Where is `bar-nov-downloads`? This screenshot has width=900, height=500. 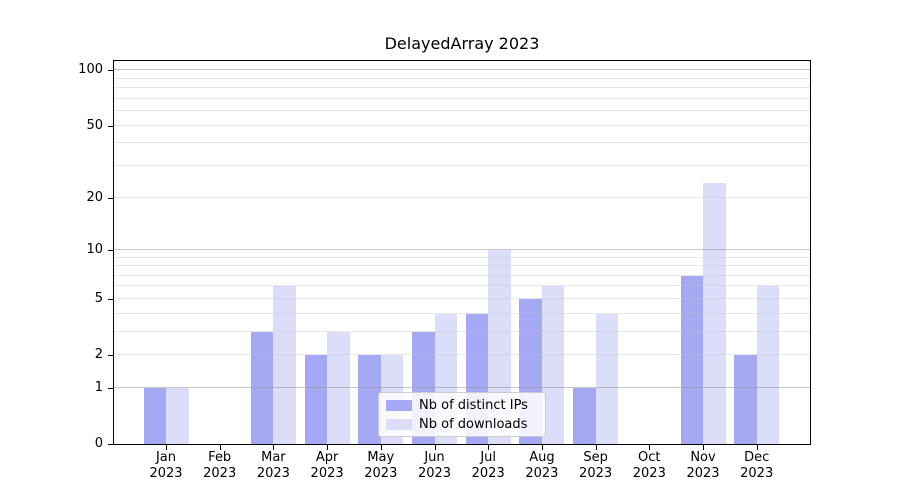
bar-nov-downloads is located at coordinates (714, 313).